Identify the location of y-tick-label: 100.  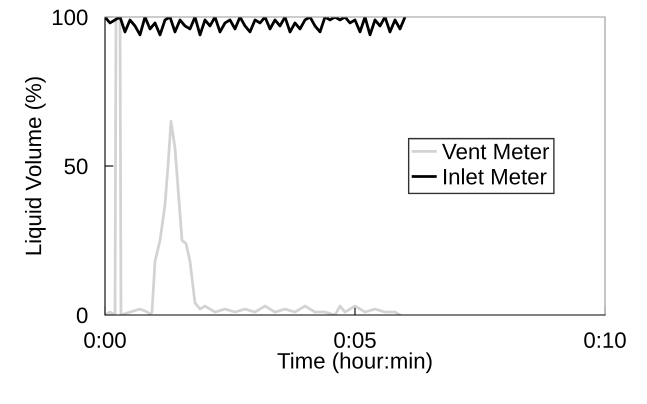
(70, 18).